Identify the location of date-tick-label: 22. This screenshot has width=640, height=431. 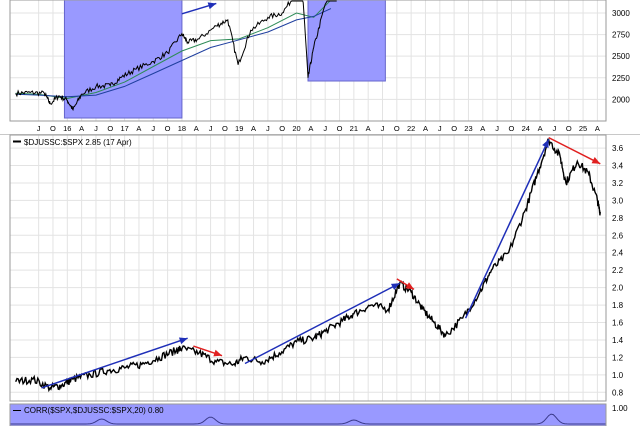
(411, 128).